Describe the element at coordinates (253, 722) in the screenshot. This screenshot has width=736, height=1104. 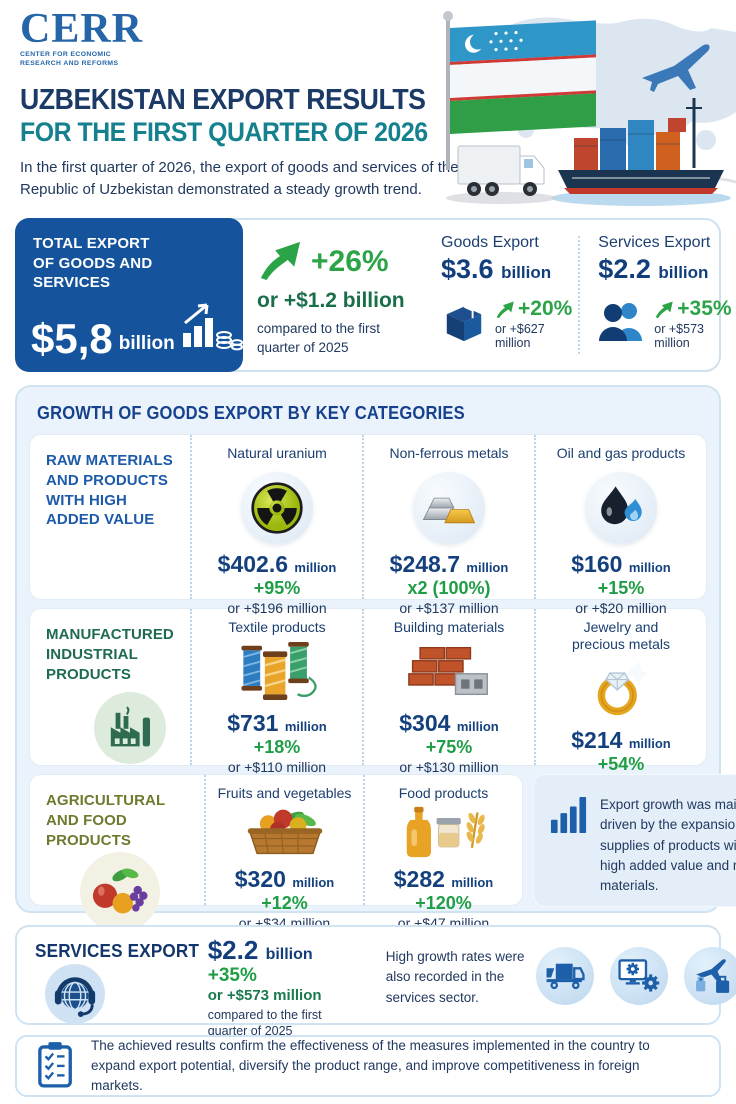
I see `product-value: $731` at that location.